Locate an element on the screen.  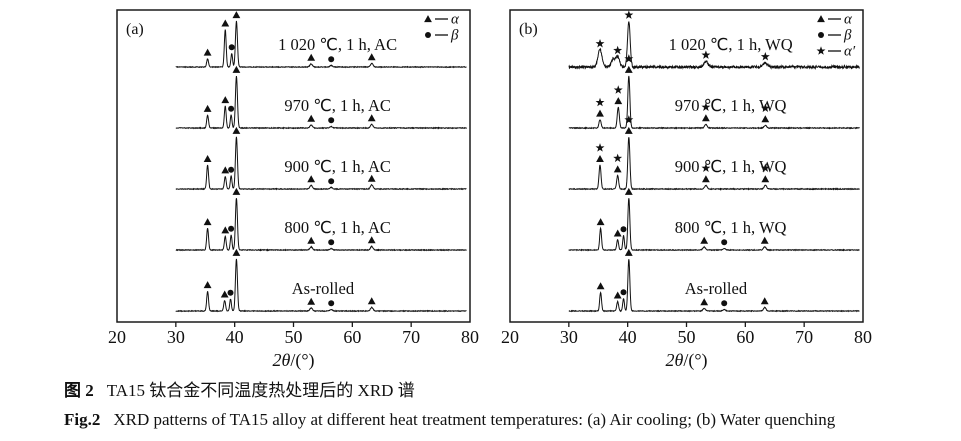
caption-zh: 图 2 TA15 钛合金不同温度热处理后的 XRD 谱 is located at coordinates (512, 388).